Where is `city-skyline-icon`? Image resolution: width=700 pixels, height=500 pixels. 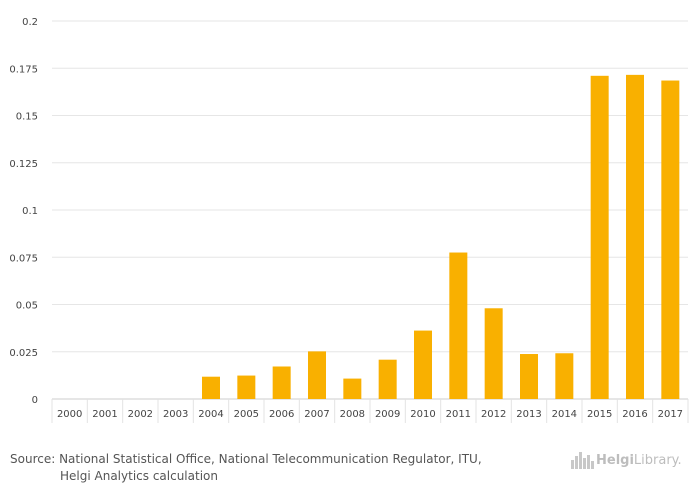 city-skyline-icon is located at coordinates (582, 460).